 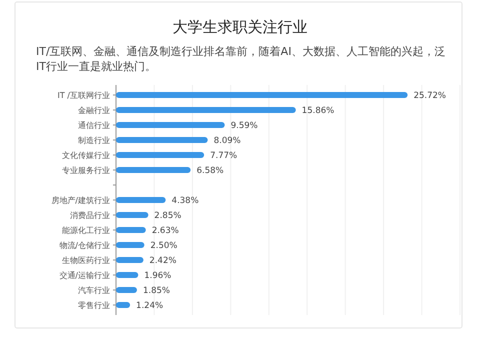 I want to click on y-tick-label: 文化传媒行业, so click(x=86, y=155).